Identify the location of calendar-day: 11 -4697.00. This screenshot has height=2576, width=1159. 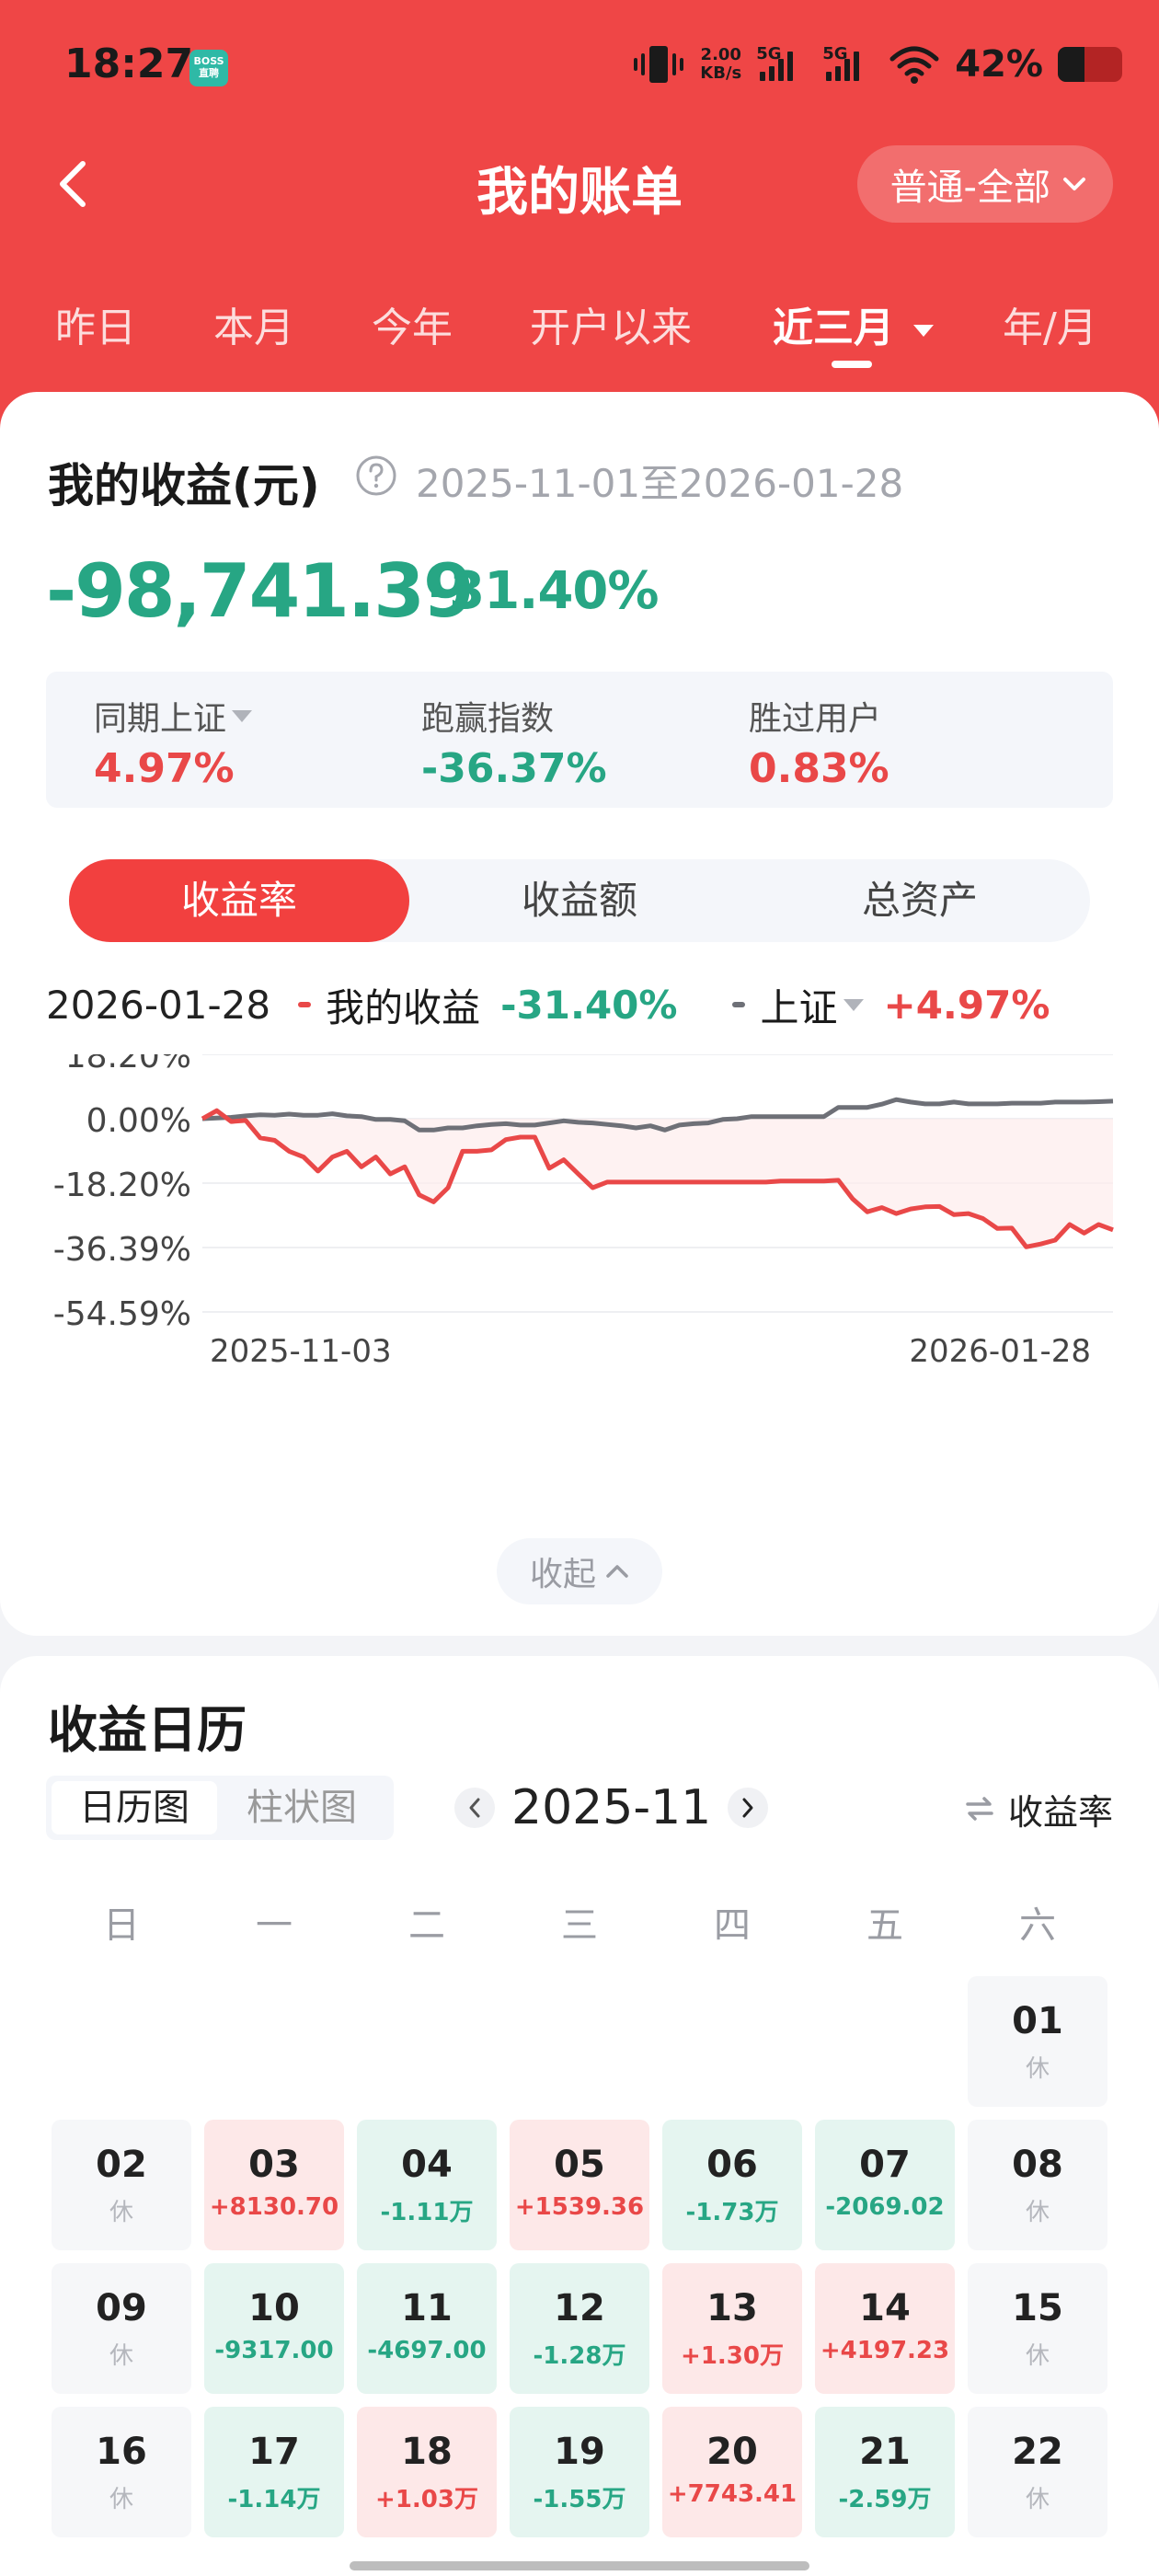
(427, 2328).